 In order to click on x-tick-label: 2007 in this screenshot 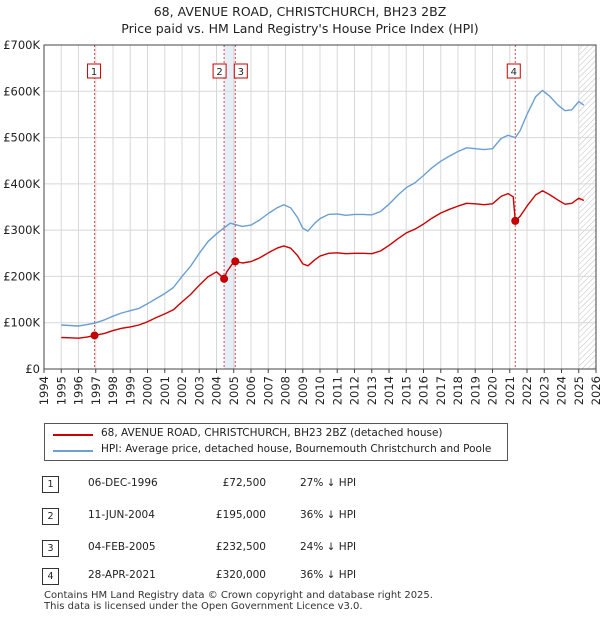, I will do `click(268, 390)`.